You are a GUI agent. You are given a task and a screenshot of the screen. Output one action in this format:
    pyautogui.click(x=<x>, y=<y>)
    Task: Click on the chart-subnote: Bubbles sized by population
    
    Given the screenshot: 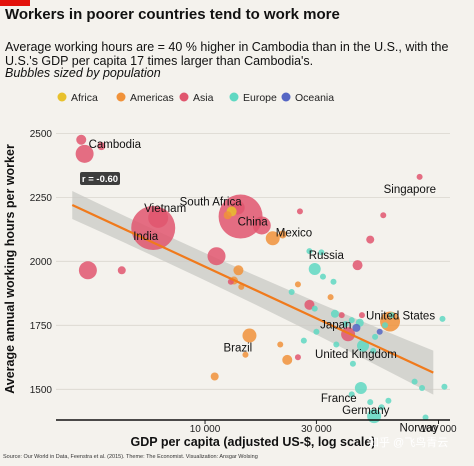 What is the action you would take?
    pyautogui.click(x=83, y=73)
    